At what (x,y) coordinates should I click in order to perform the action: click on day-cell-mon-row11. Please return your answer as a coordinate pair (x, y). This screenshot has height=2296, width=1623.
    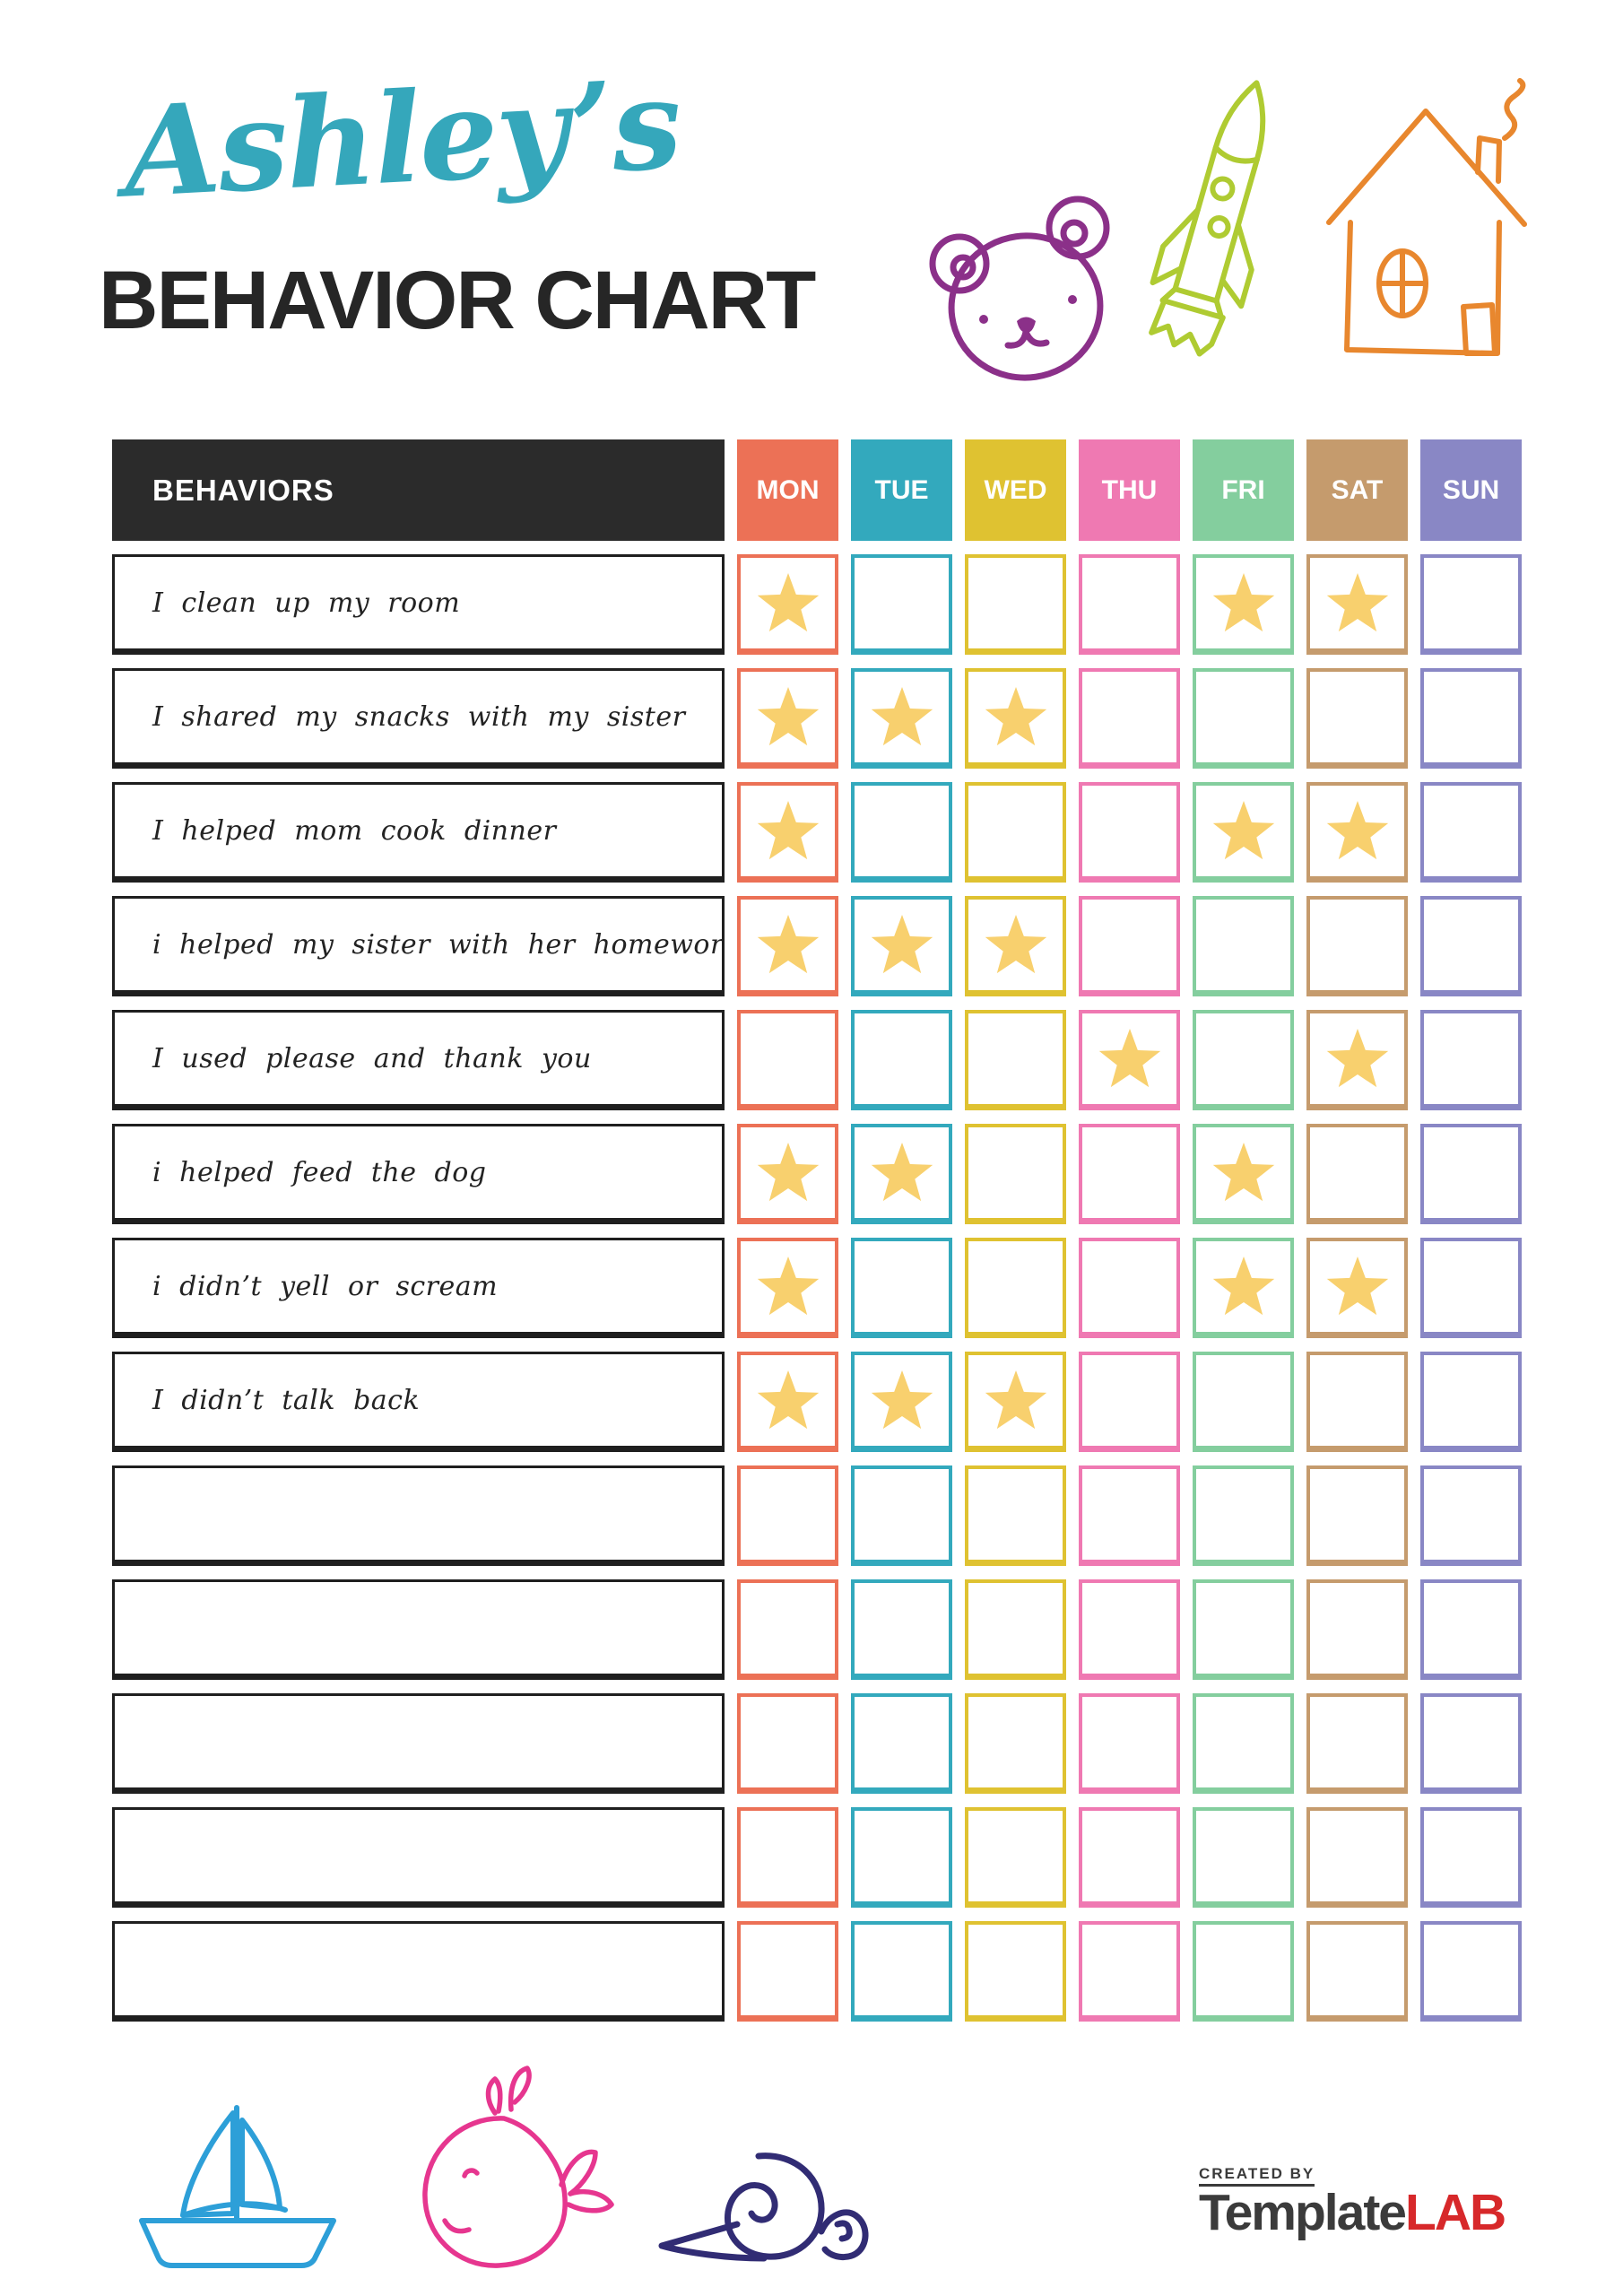
    Looking at the image, I should click on (787, 1743).